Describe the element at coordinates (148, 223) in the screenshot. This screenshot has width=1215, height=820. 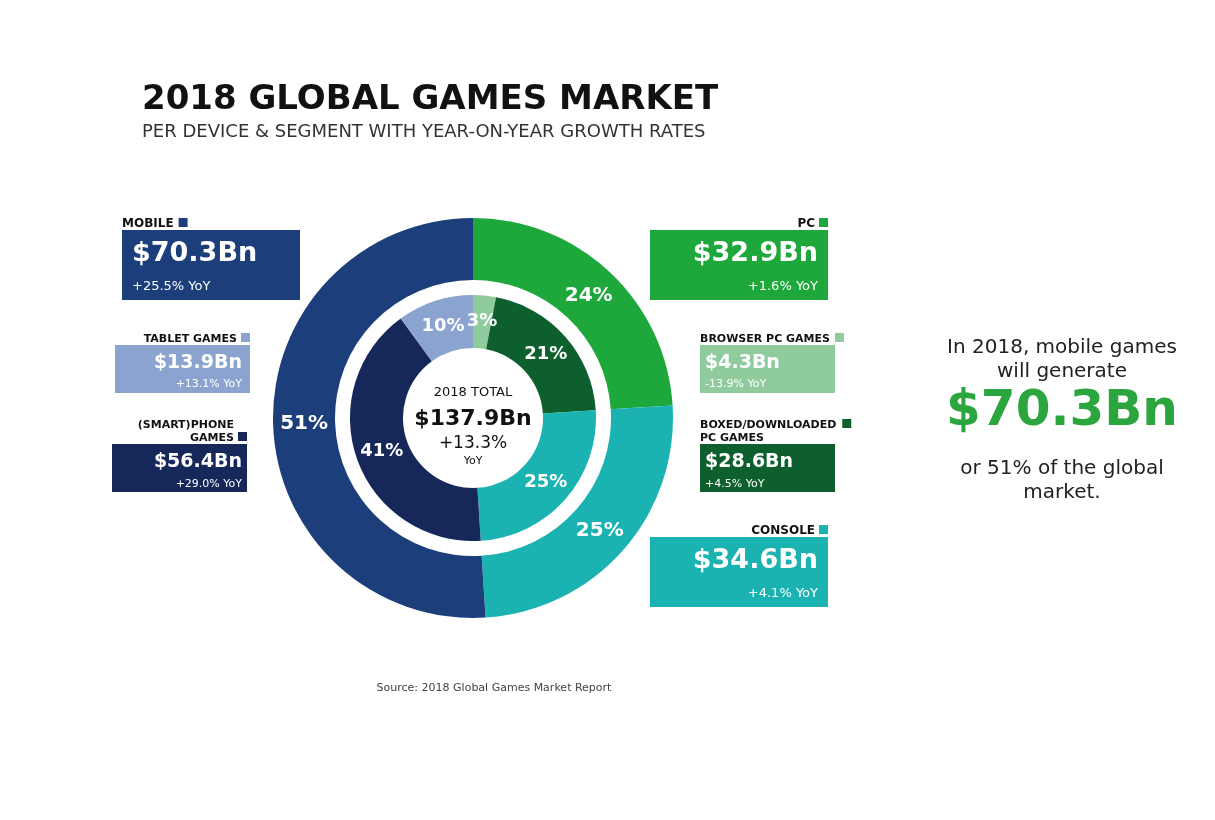
I see `legend-label: MOBILE` at that location.